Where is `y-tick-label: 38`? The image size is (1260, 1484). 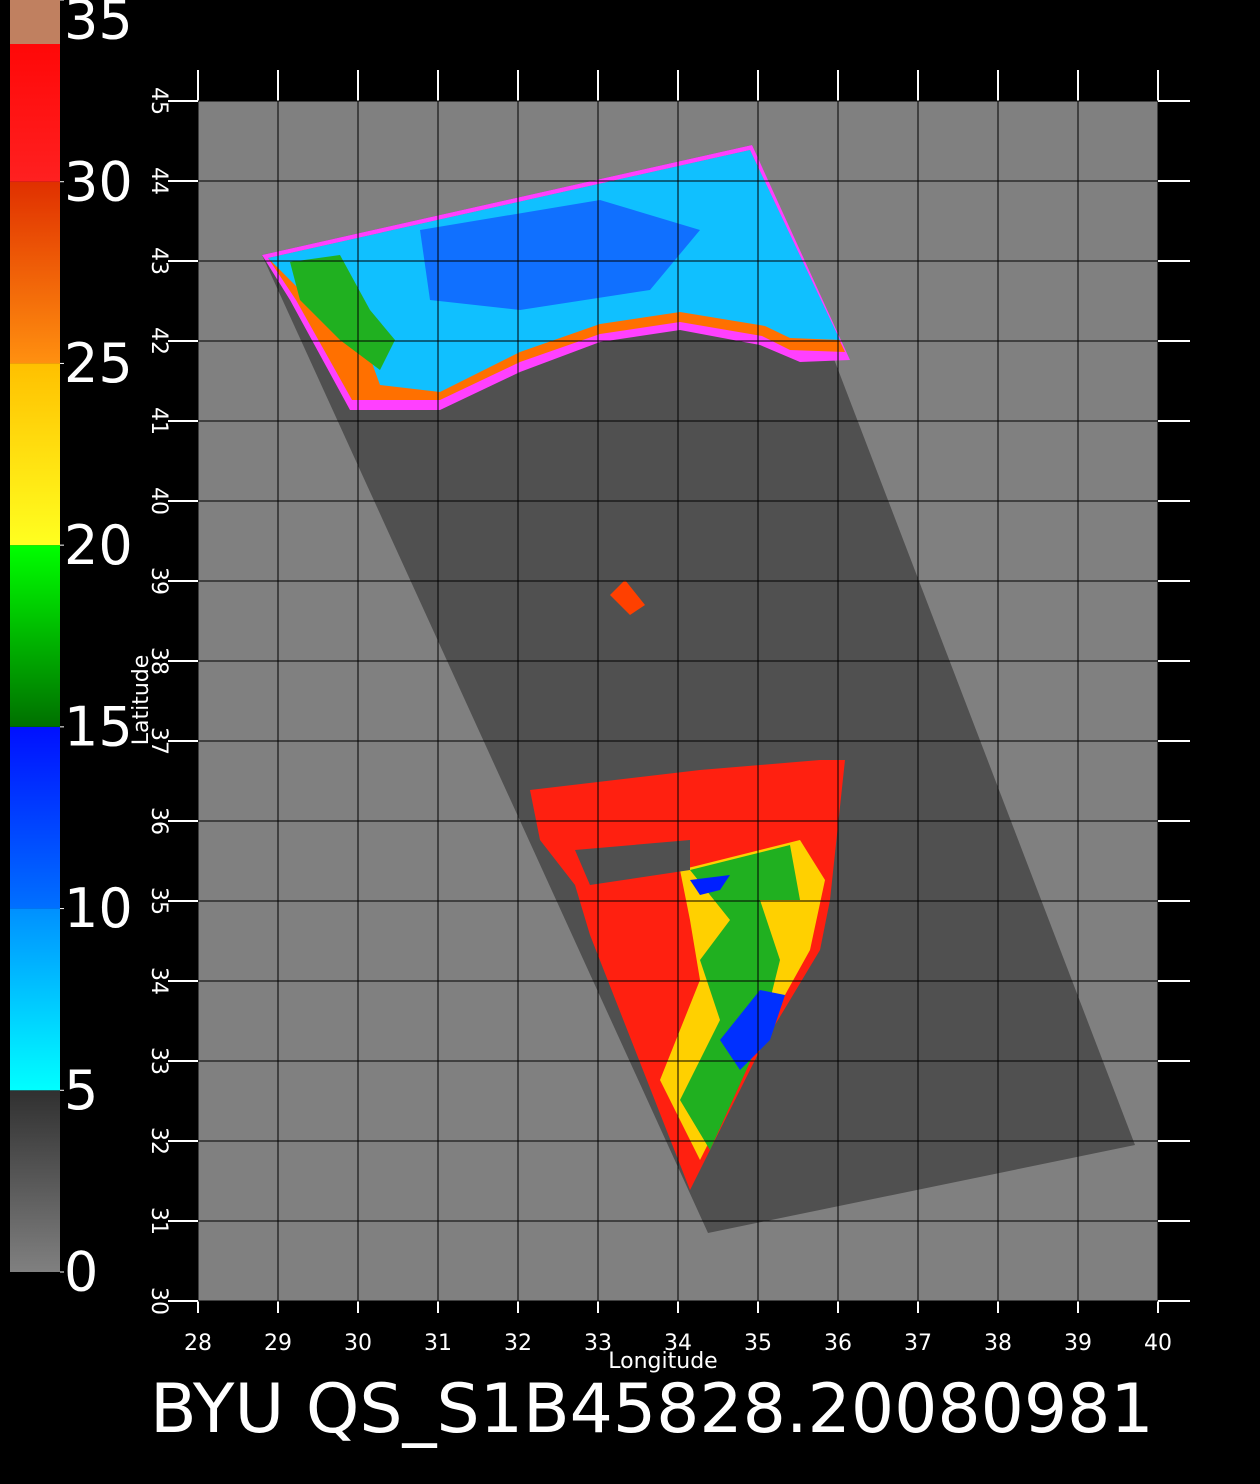
y-tick-label: 38 is located at coordinates (158, 661).